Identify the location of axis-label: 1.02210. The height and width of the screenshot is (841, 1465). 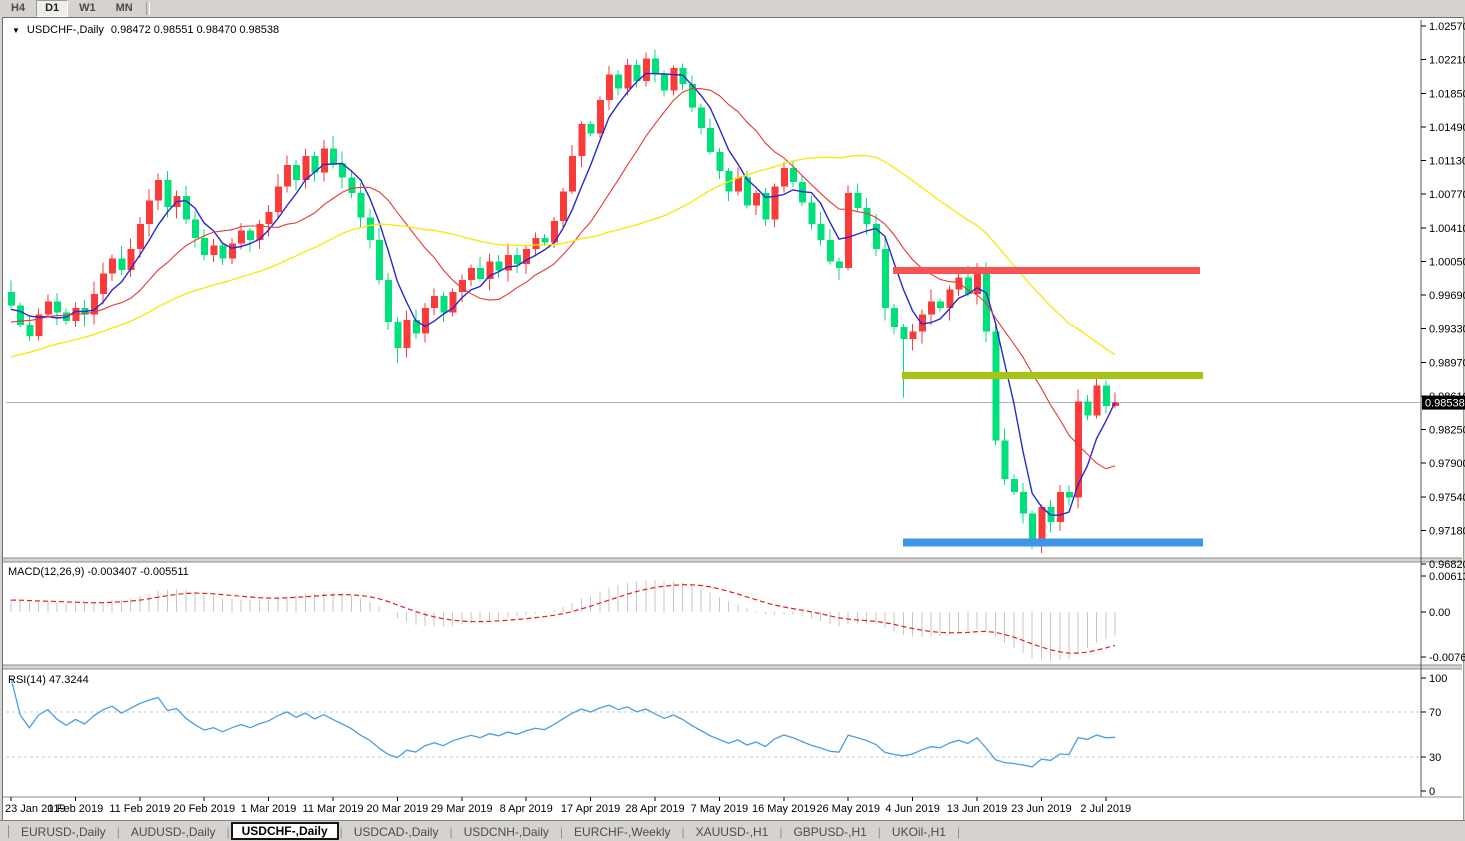
(1447, 61).